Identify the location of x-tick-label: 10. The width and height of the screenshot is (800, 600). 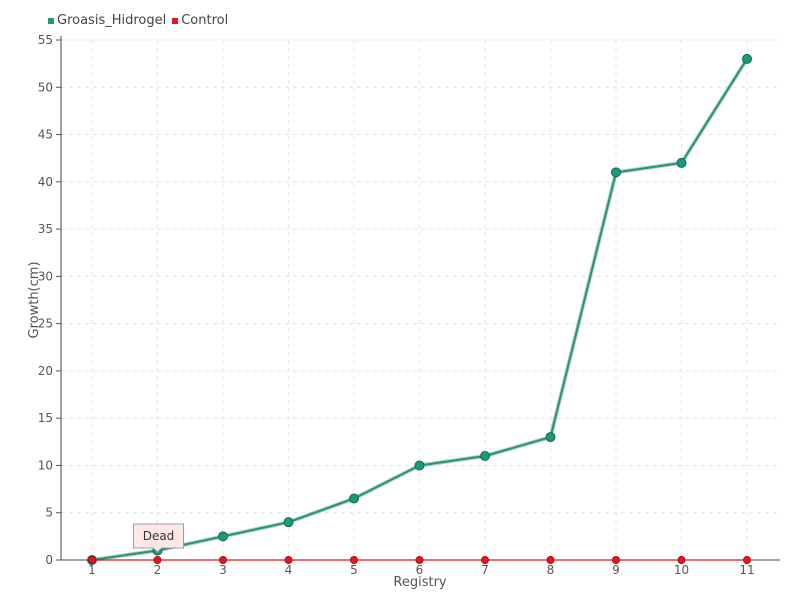
(681, 570).